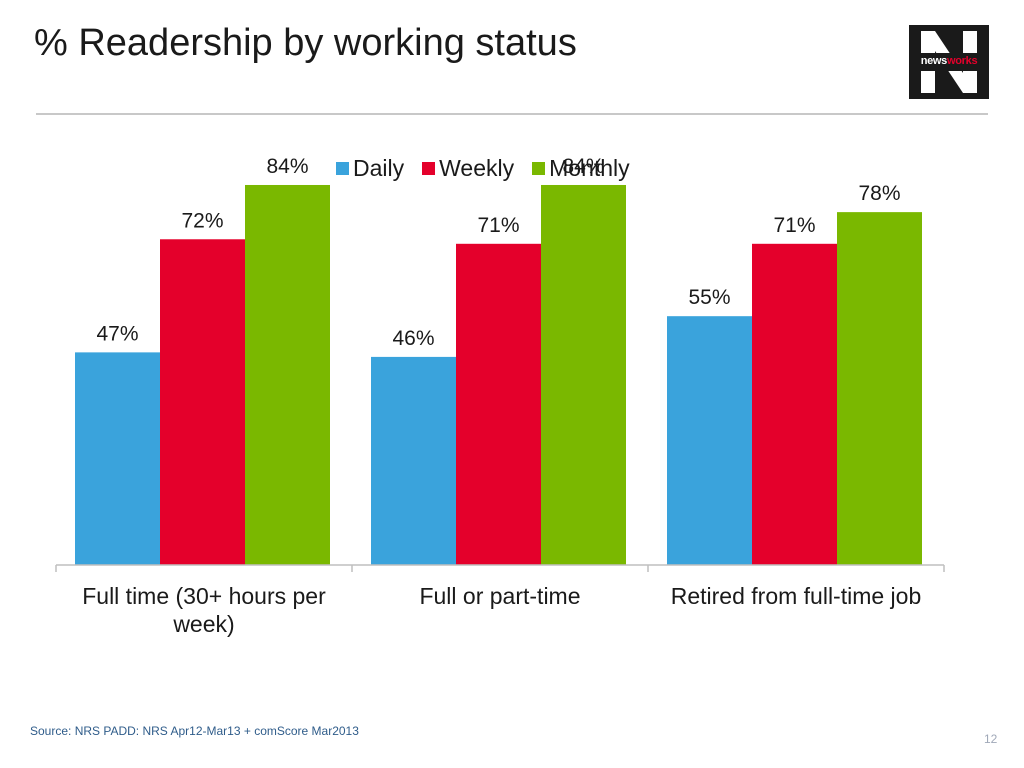 This screenshot has width=1024, height=768. Describe the element at coordinates (512, 114) in the screenshot. I see `title-divider` at that location.